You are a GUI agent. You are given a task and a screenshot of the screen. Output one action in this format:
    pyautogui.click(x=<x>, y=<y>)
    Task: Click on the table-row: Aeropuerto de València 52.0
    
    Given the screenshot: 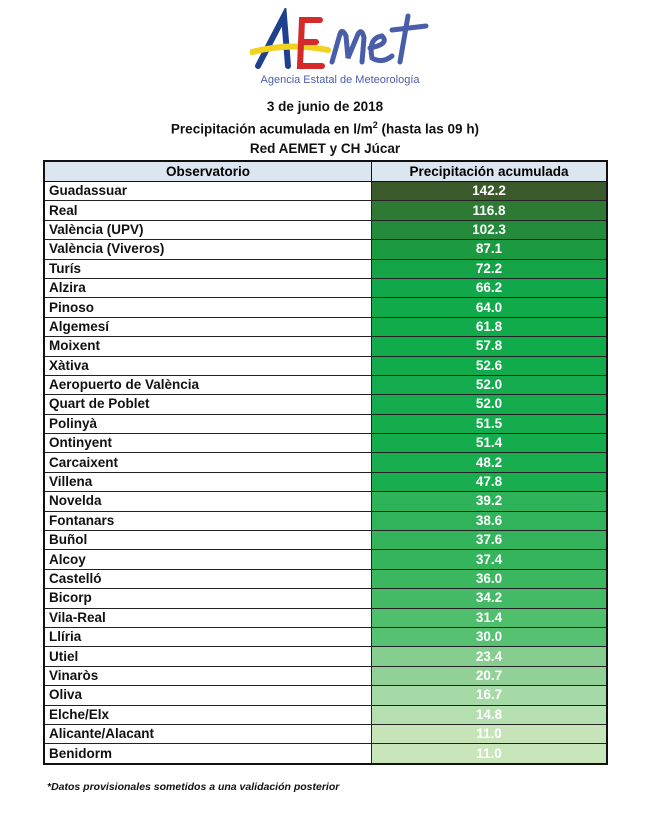 What is the action you would take?
    pyautogui.click(x=325, y=385)
    